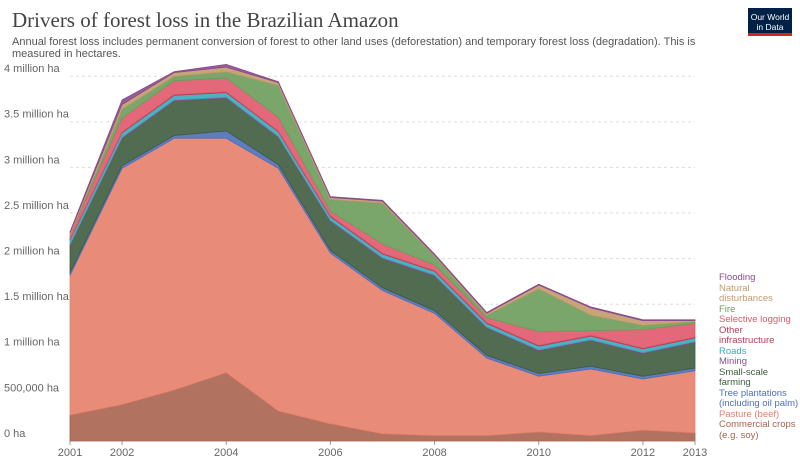  Describe the element at coordinates (755, 319) in the screenshot. I see `legend-label: Selective logging` at that location.